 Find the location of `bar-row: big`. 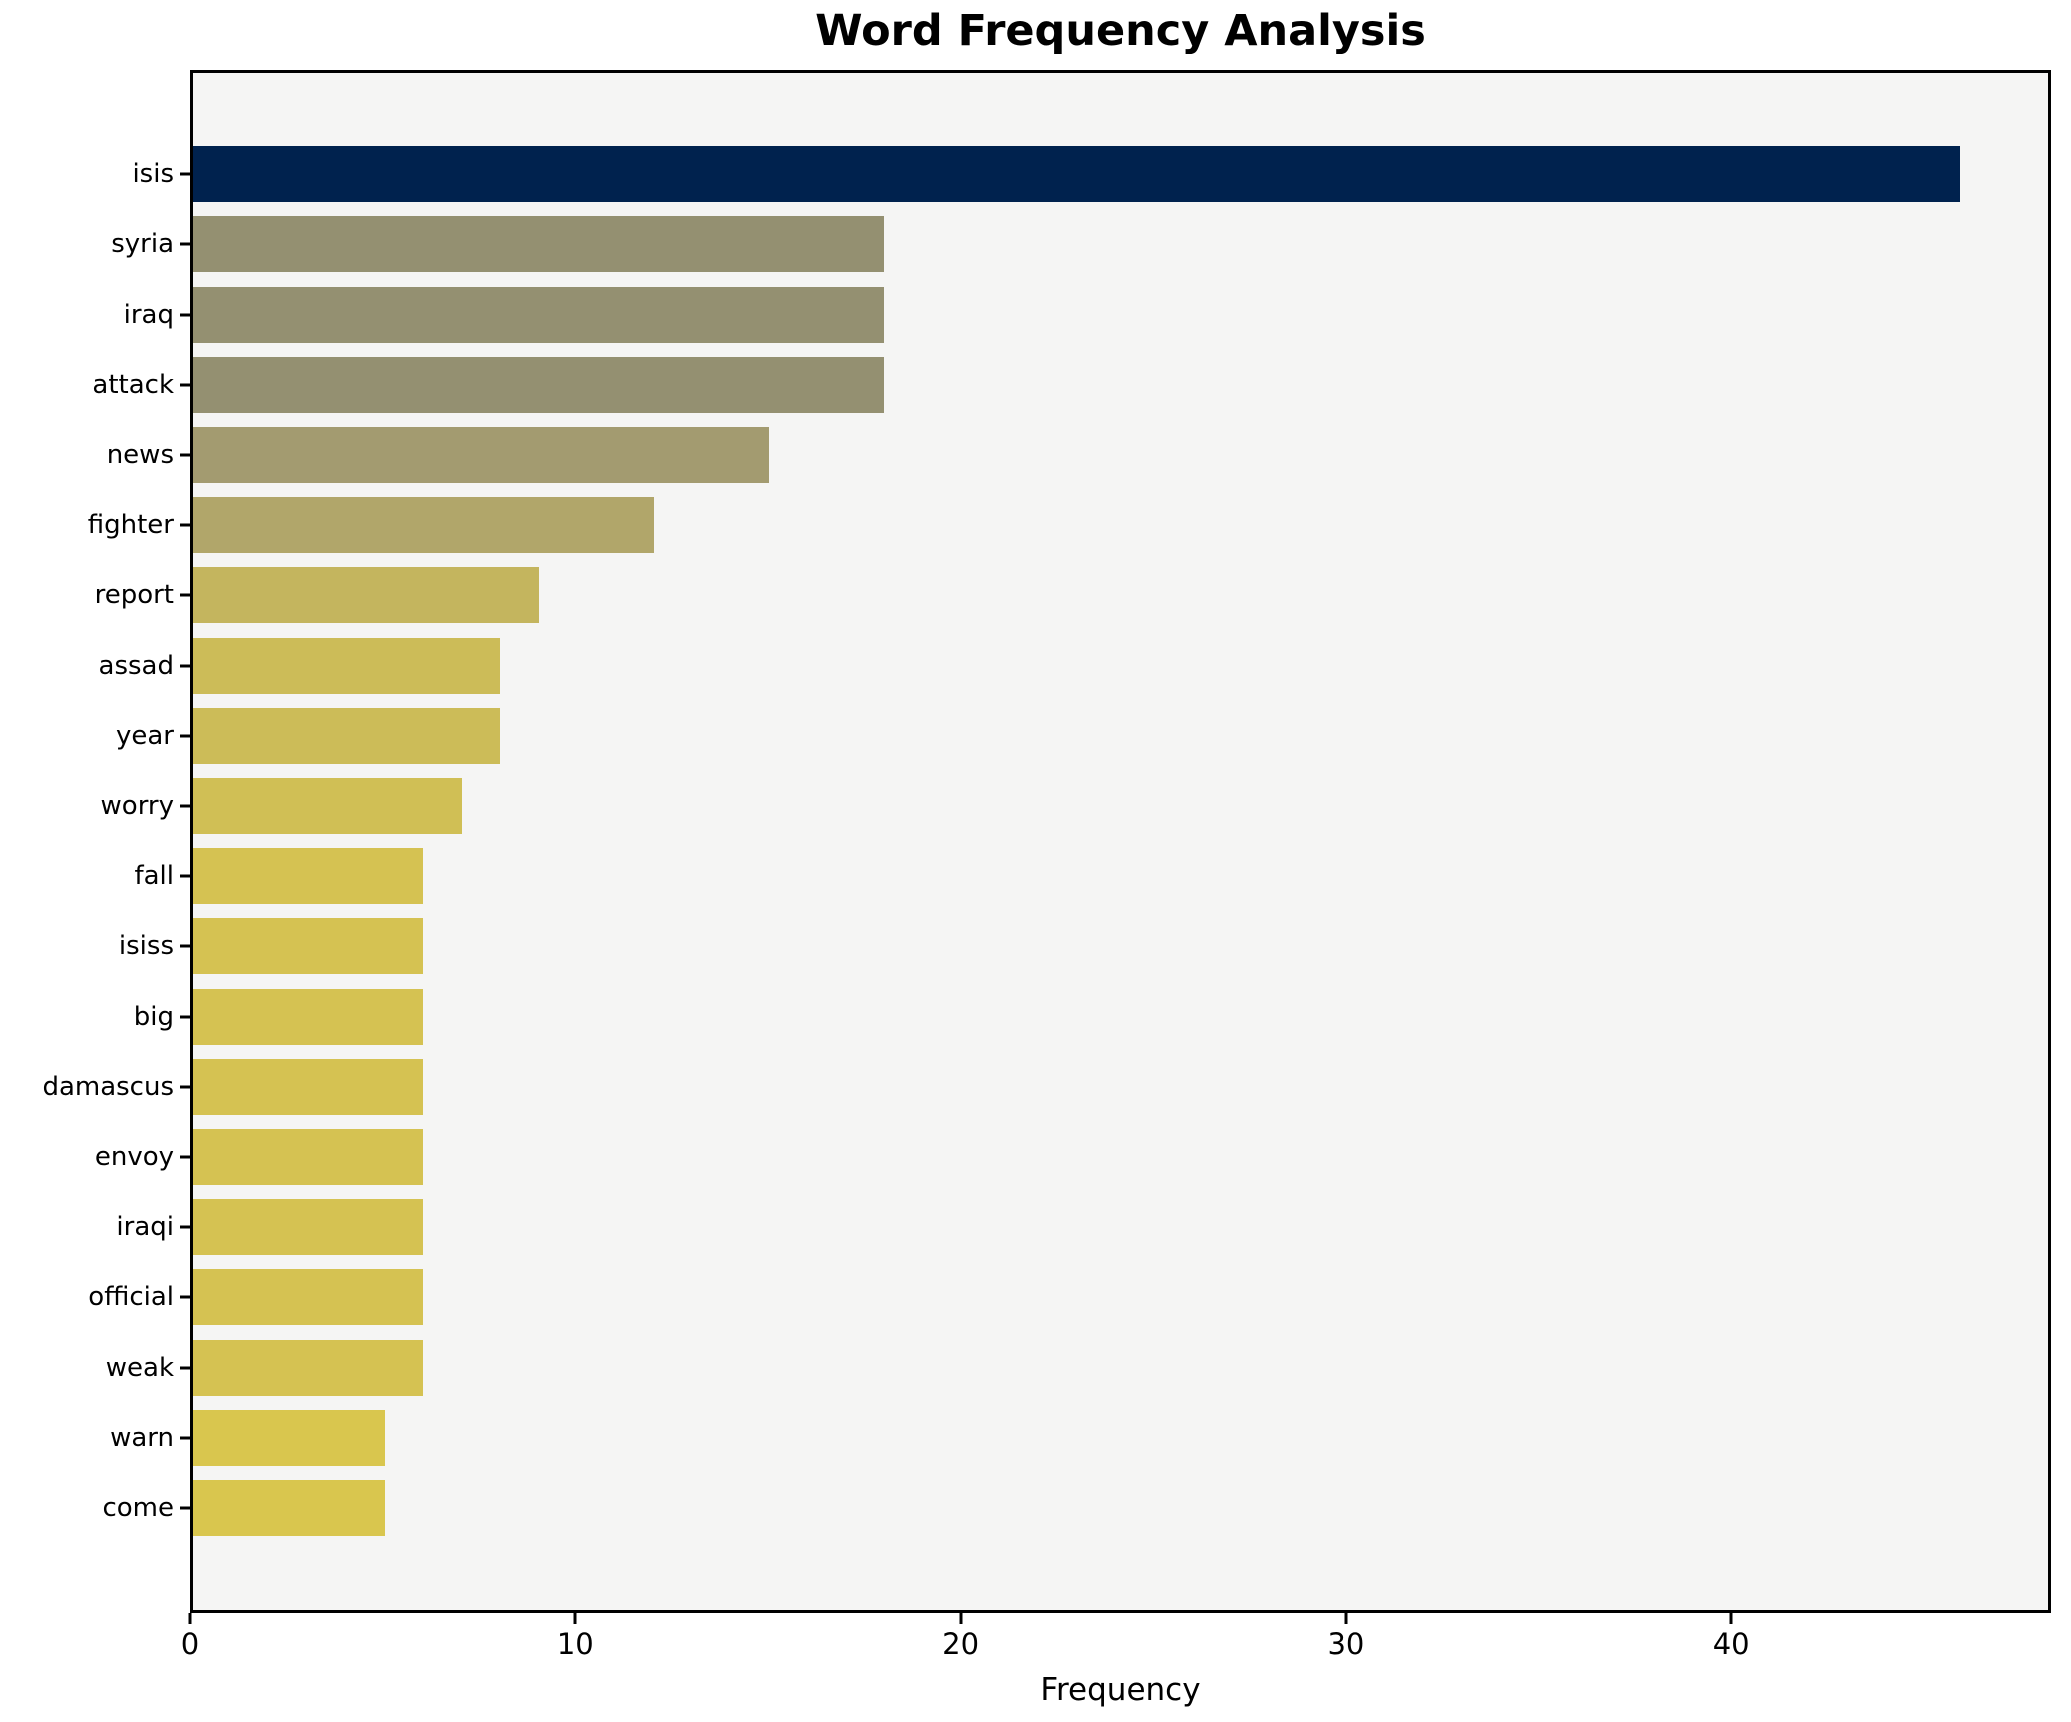

bar-row: big is located at coordinates (1091, 1016).